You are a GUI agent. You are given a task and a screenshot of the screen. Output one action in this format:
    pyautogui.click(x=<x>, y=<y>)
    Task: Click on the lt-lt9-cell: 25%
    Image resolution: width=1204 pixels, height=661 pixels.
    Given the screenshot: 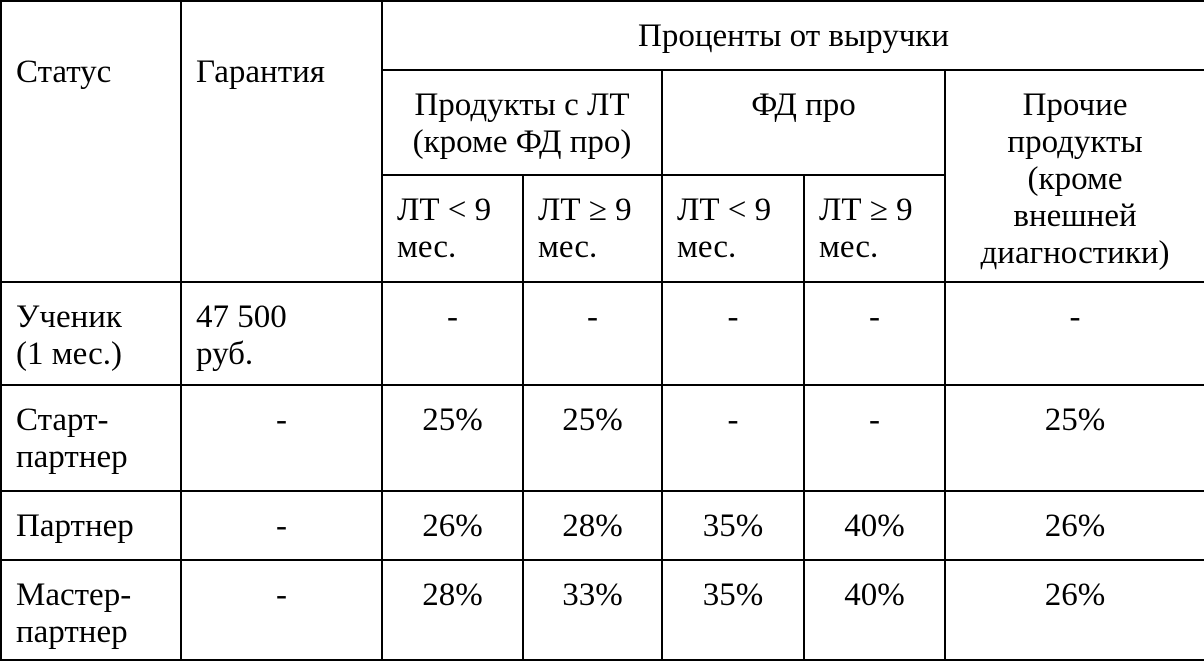 What is the action you would take?
    pyautogui.click(x=452, y=438)
    